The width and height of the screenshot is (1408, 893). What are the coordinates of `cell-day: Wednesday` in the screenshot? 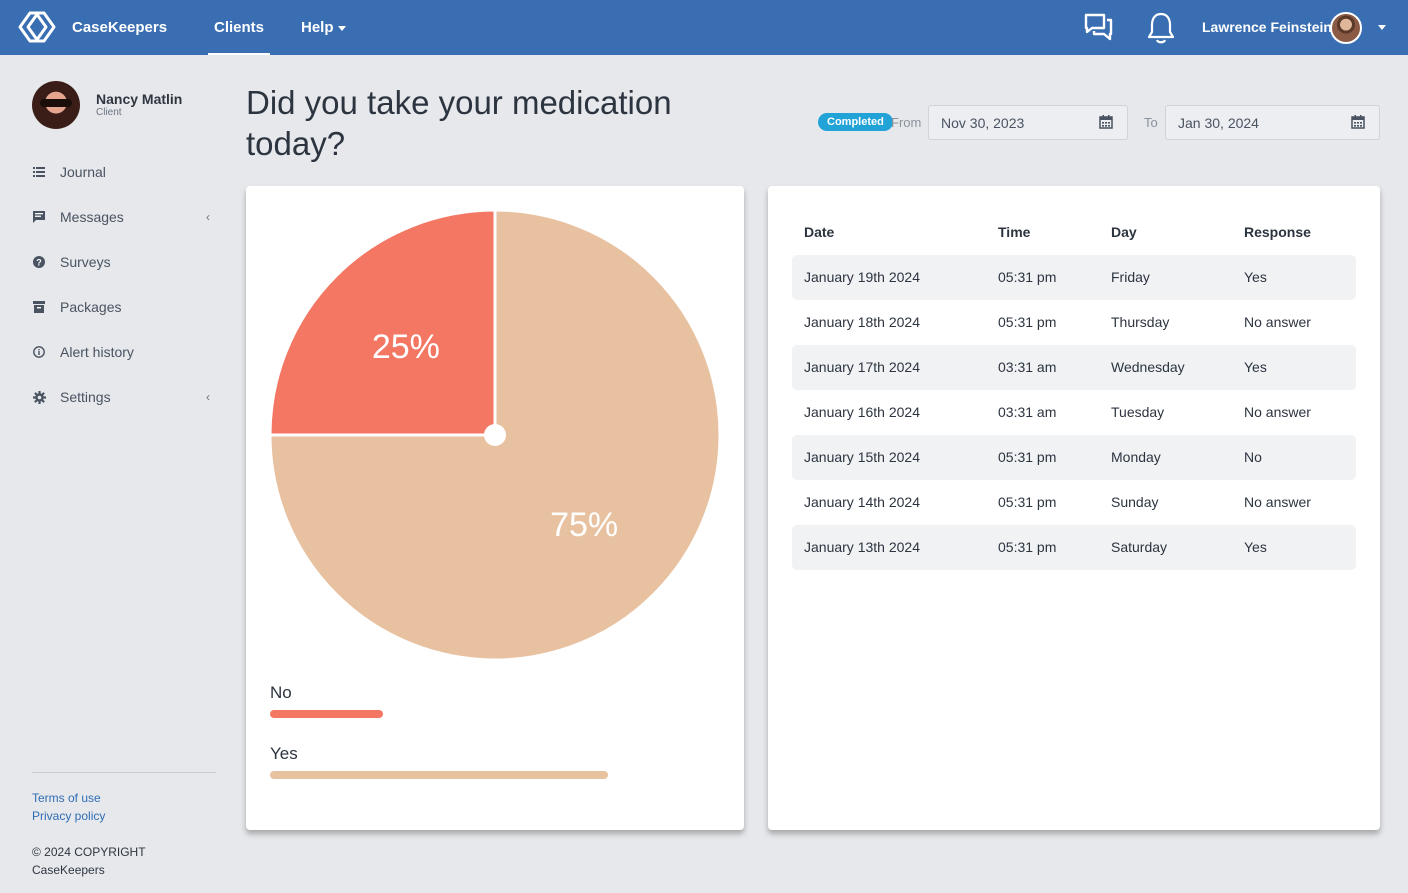 It's located at (1148, 367).